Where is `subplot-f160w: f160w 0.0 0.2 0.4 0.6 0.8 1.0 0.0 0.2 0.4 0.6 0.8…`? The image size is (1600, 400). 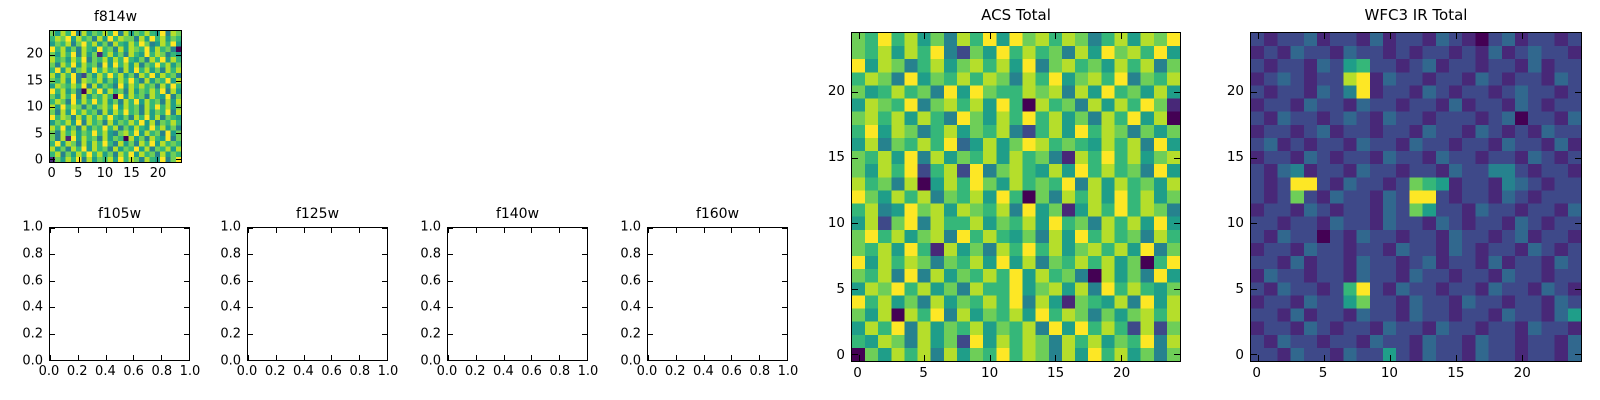 subplot-f160w: f160w 0.0 0.2 0.4 0.6 0.8 1.0 0.0 0.2 0.4 0.6 0.8… is located at coordinates (709, 292).